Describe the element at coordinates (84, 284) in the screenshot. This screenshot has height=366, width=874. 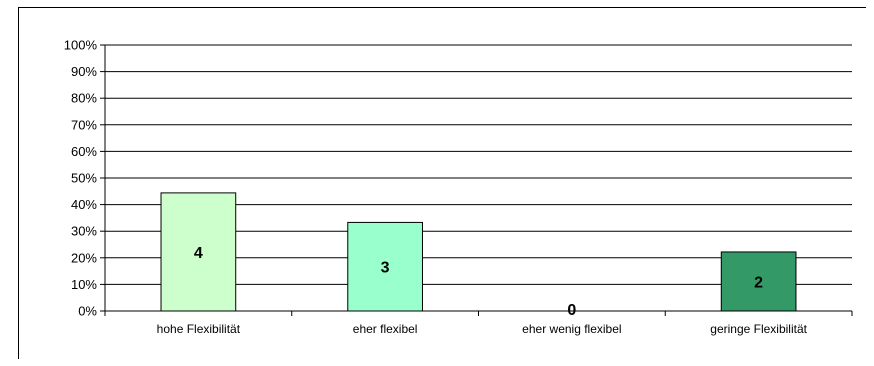
I see `y-tick-label: 10%` at that location.